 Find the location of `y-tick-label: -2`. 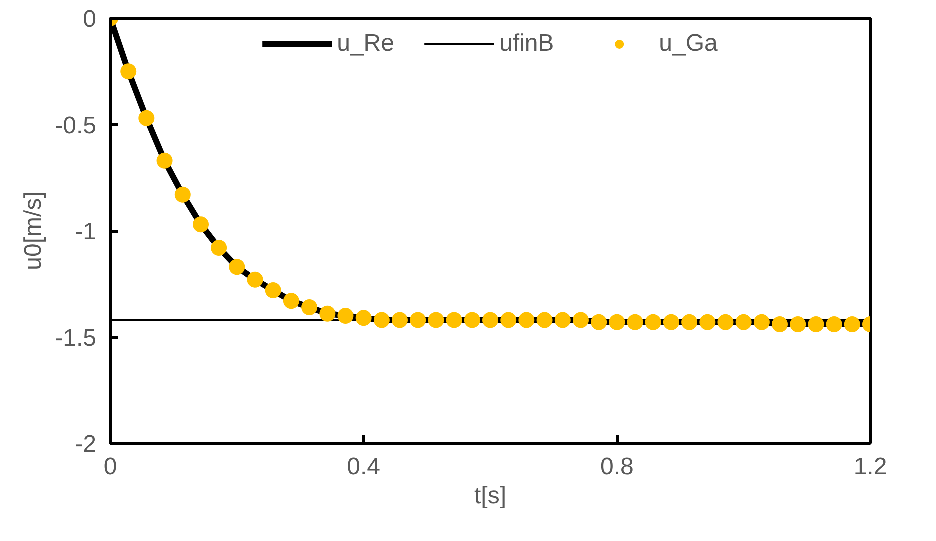

y-tick-label: -2 is located at coordinates (86, 444).